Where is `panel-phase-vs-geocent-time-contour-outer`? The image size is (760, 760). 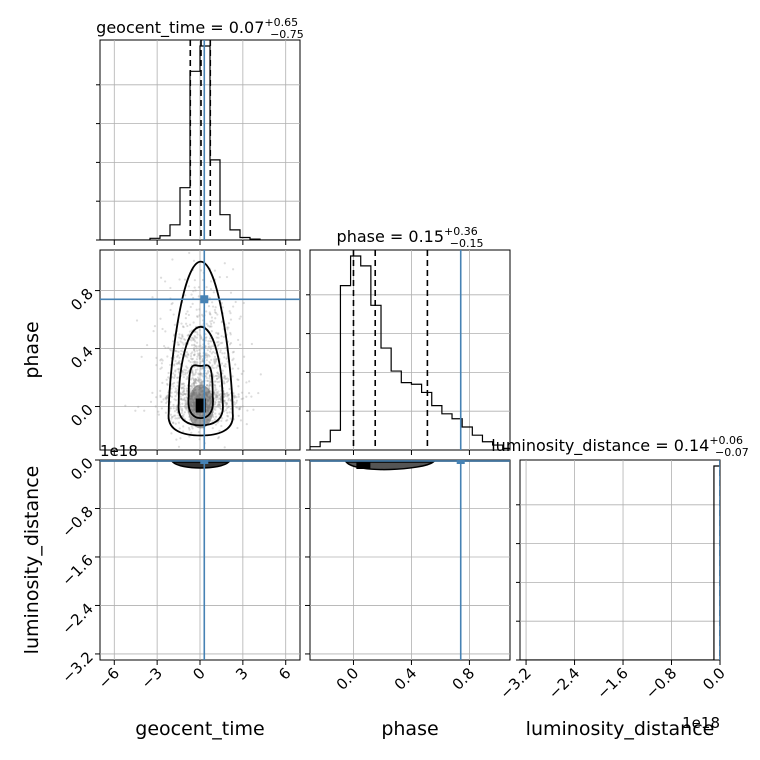
panel-phase-vs-geocent-time-contour-outer is located at coordinates (200, 348).